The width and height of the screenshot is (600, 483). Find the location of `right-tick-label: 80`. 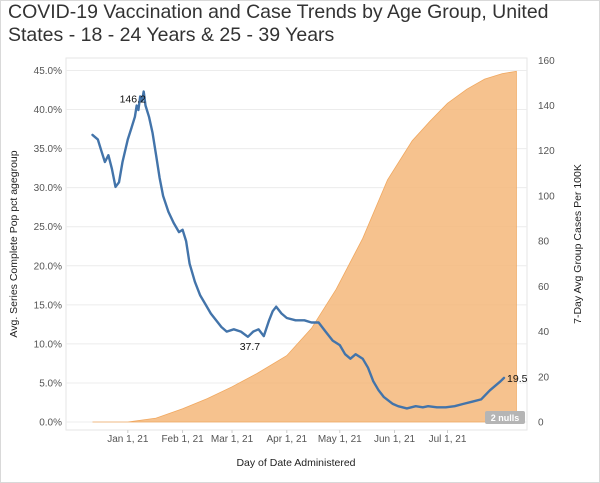

right-tick-label: 80 is located at coordinates (544, 242).